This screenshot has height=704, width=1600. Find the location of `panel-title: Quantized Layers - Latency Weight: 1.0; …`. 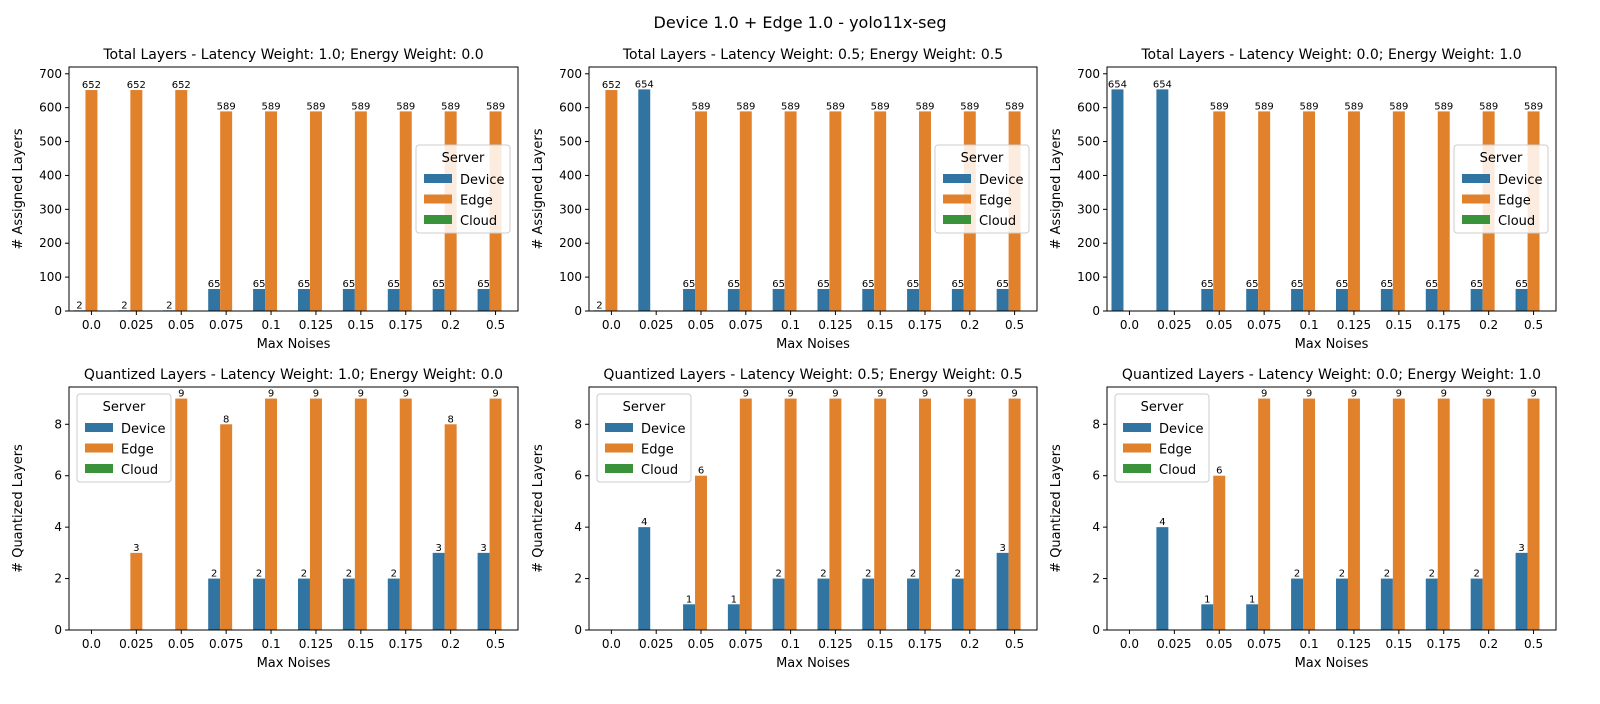

panel-title: Quantized Layers - Latency Weight: 1.0; … is located at coordinates (293, 375).